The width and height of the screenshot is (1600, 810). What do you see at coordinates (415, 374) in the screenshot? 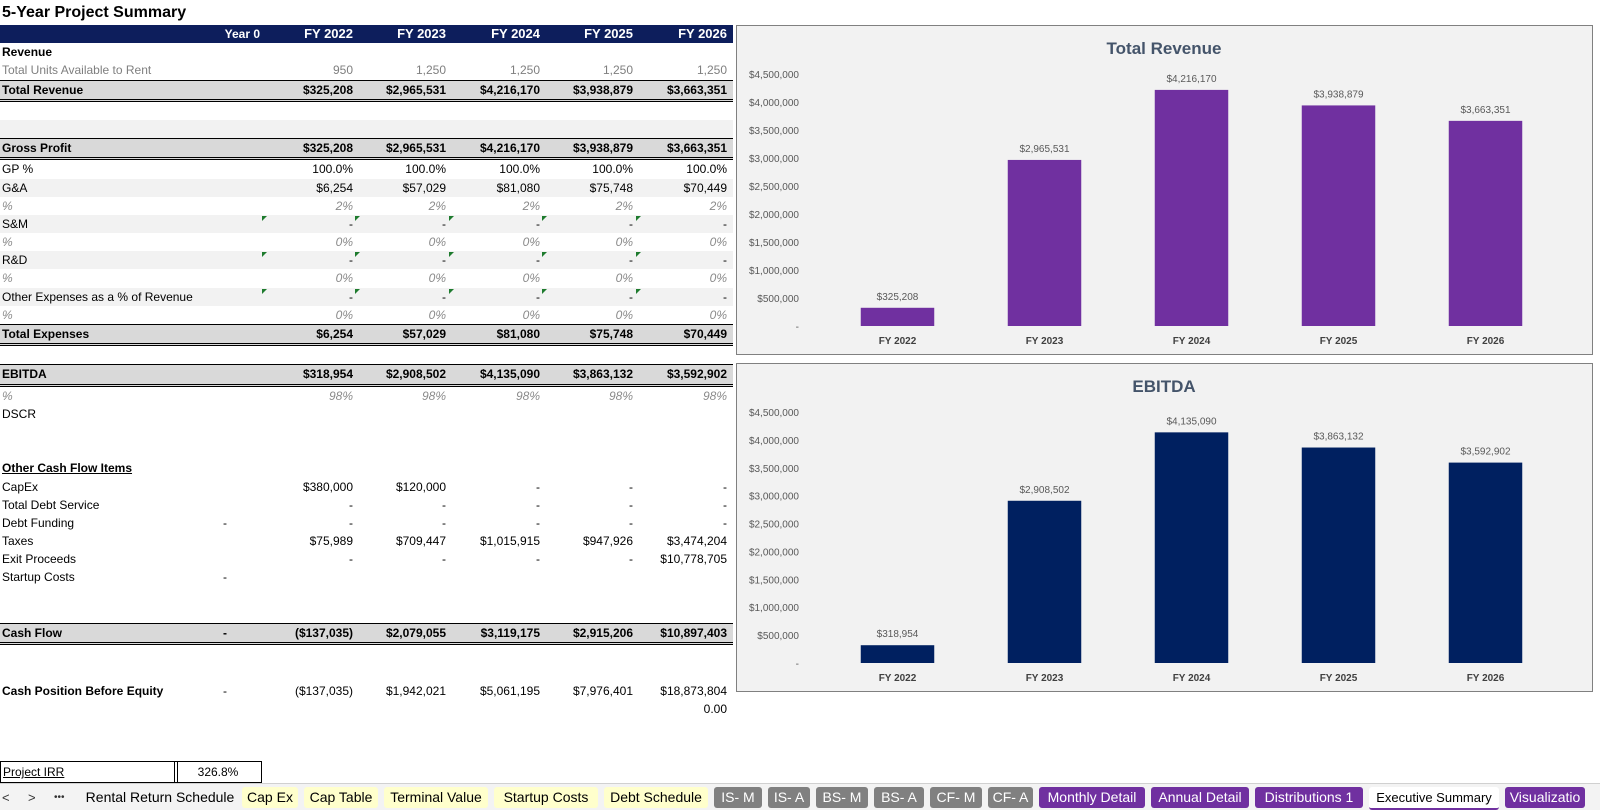
I see `table-cell: $2,908,502` at bounding box center [415, 374].